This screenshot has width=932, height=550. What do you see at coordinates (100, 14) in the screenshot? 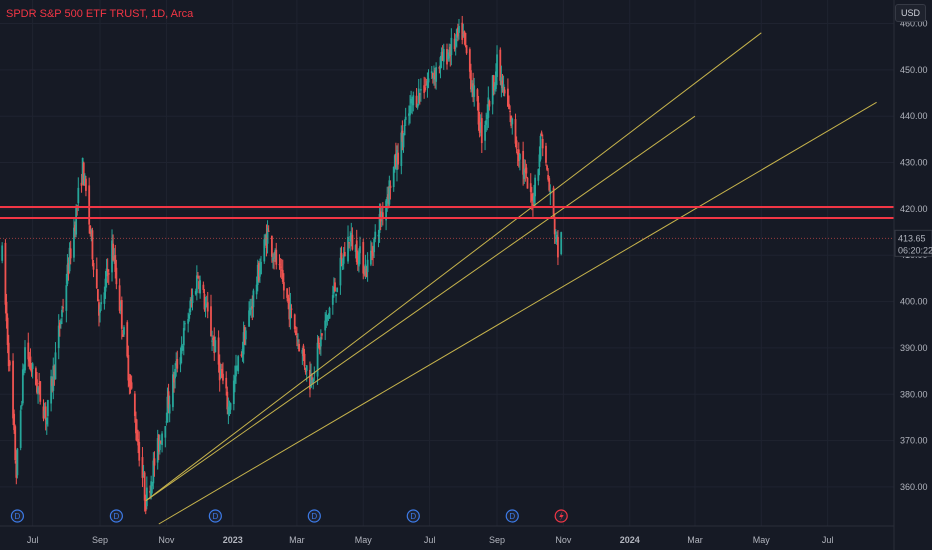
I see `chart-title: SPDR S&P 500 ETF TRUST, 1D, Arca` at bounding box center [100, 14].